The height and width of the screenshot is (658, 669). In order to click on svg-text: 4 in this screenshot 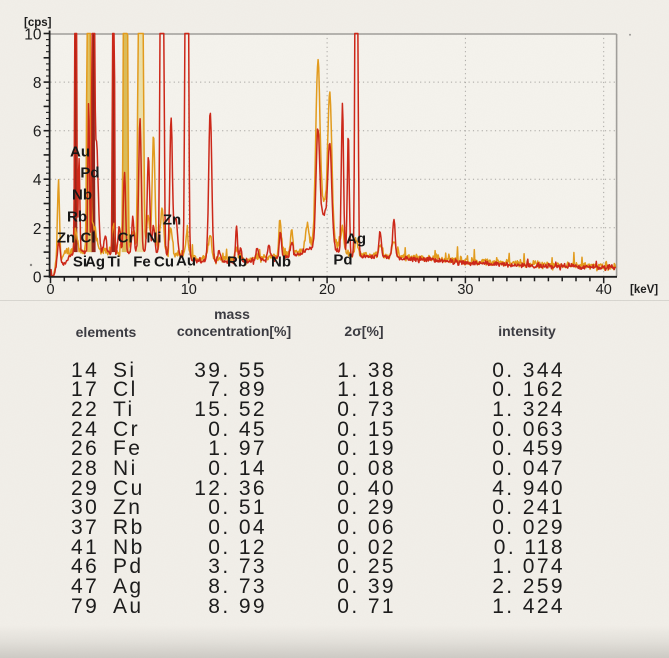, I will do `click(37, 180)`.